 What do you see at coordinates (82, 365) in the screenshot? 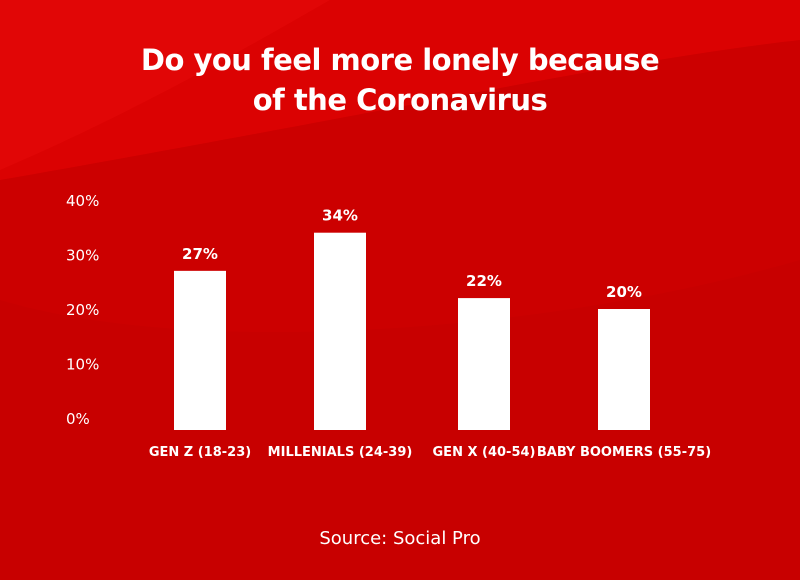
I see `y-tick-label: 10%` at bounding box center [82, 365].